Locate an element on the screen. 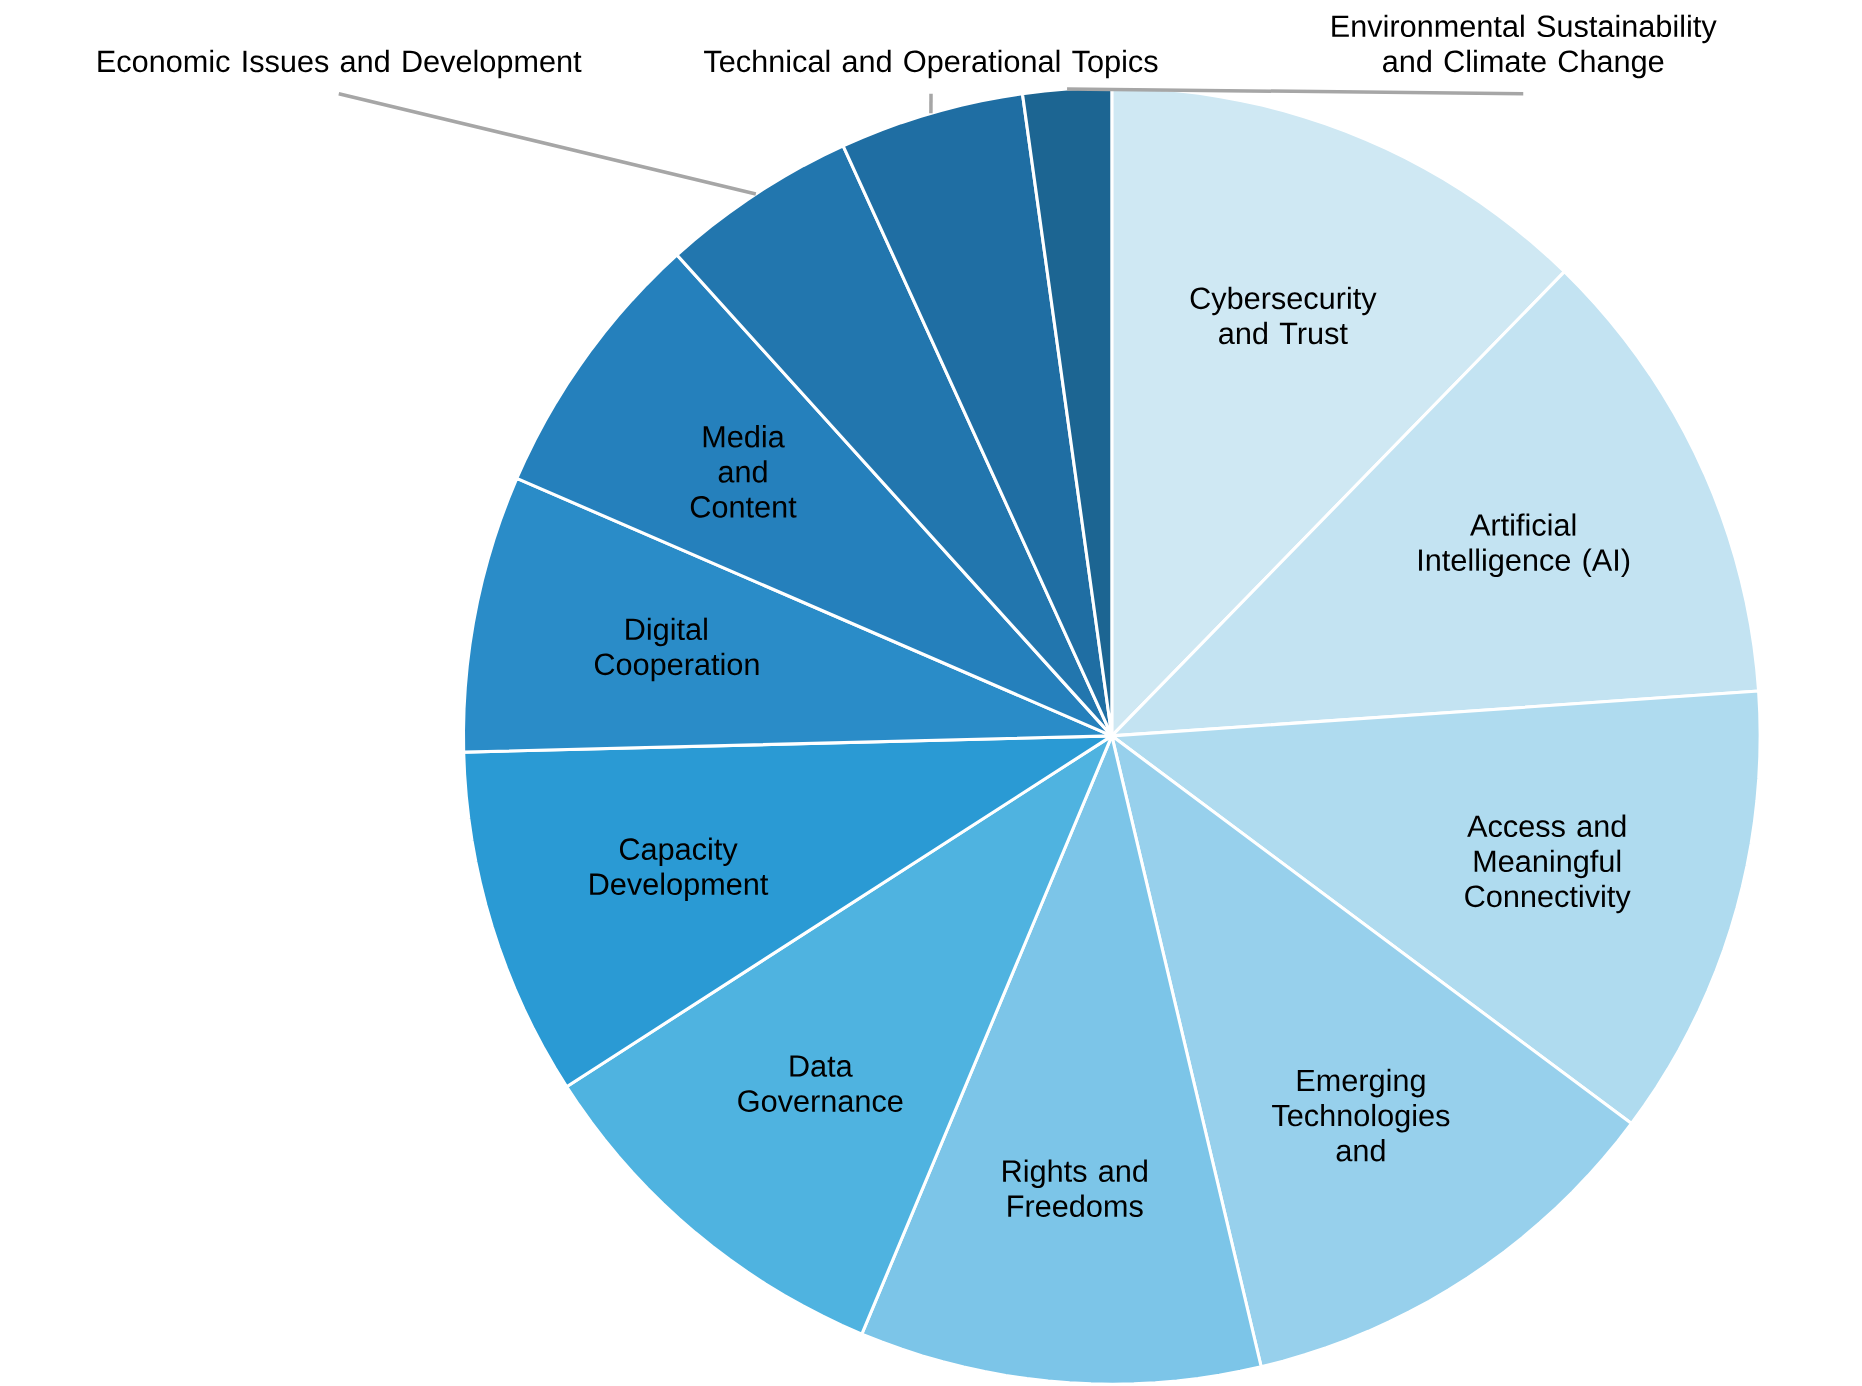 The image size is (1862, 1386). slice-label: Data Governance is located at coordinates (820, 1084).